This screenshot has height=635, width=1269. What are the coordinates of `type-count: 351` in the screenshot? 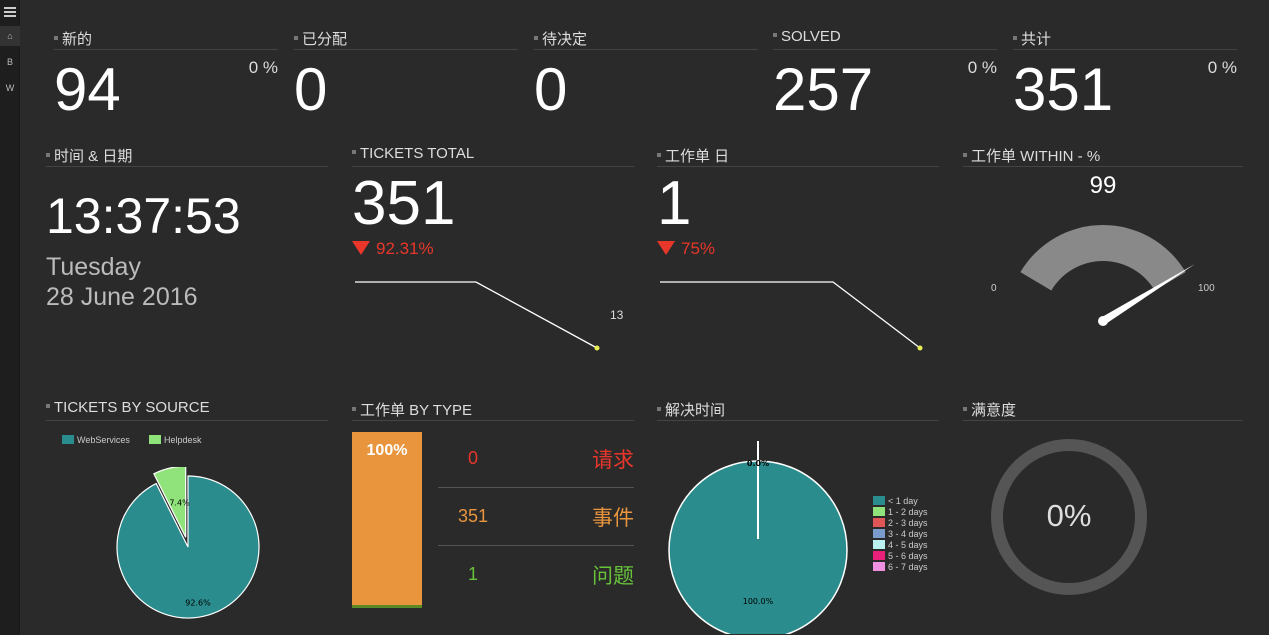 It's located at (473, 516).